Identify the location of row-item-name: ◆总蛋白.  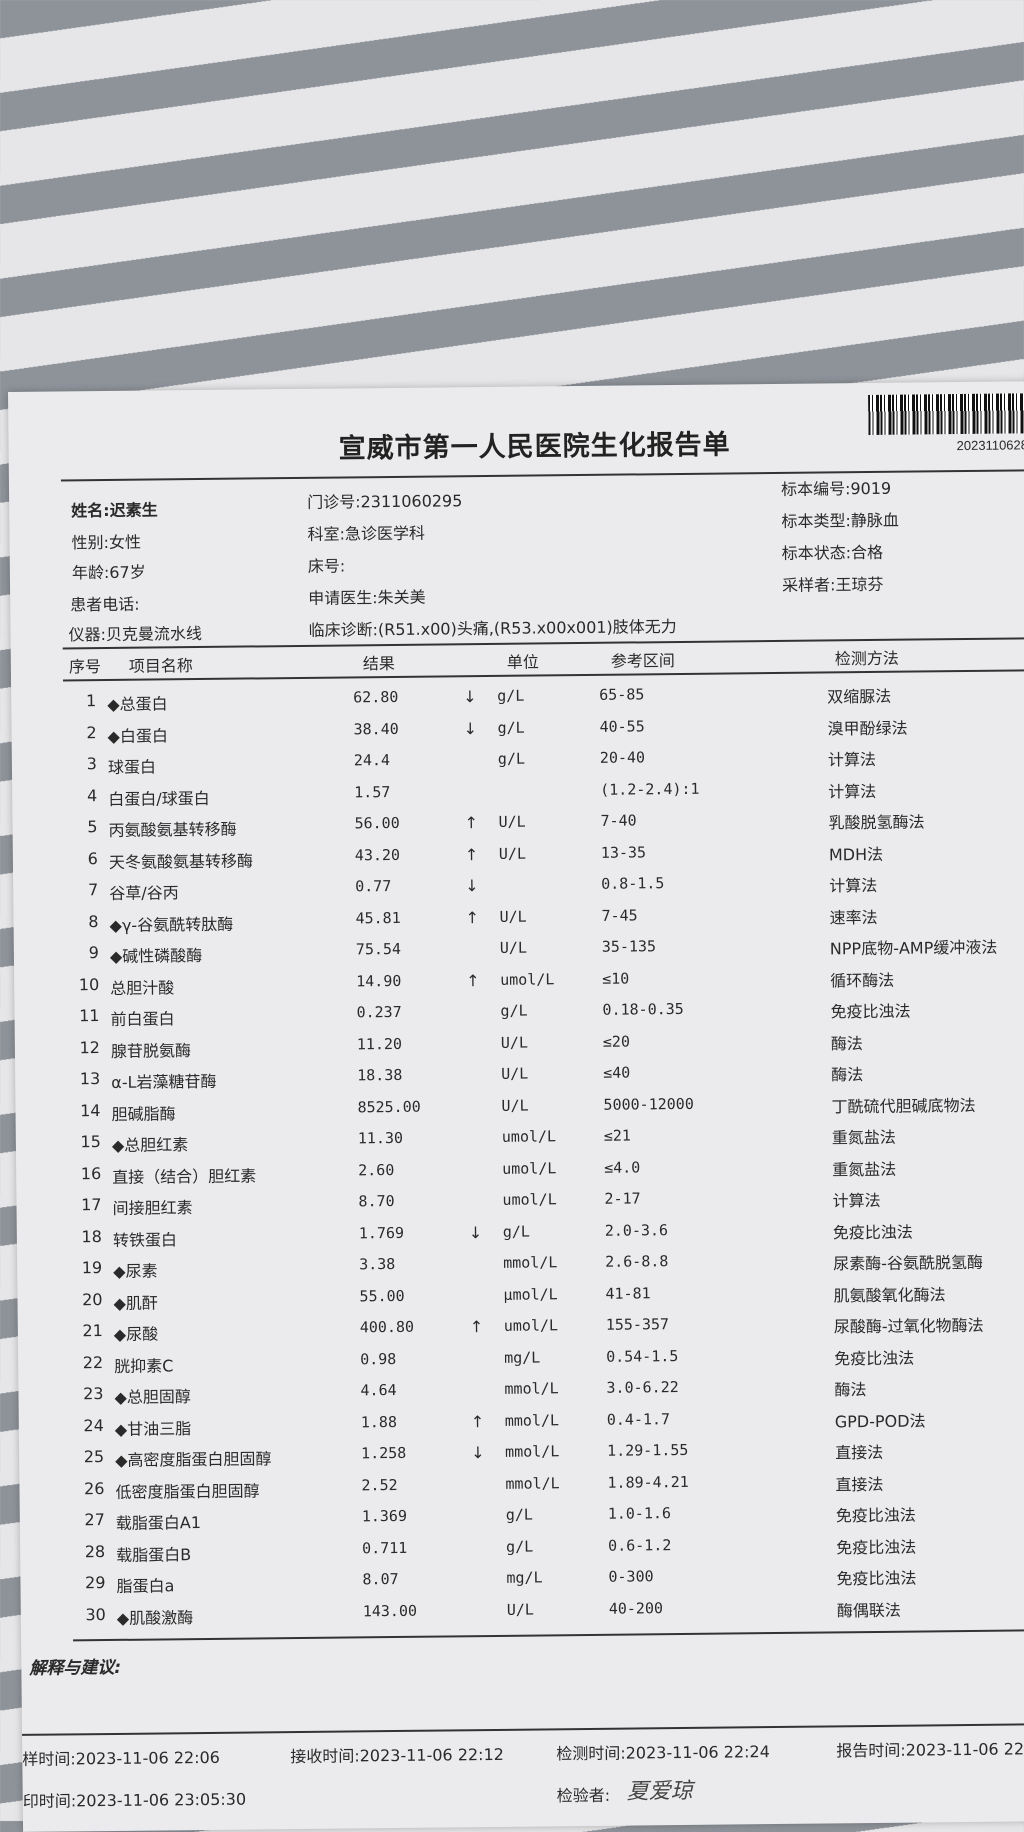
(137, 704).